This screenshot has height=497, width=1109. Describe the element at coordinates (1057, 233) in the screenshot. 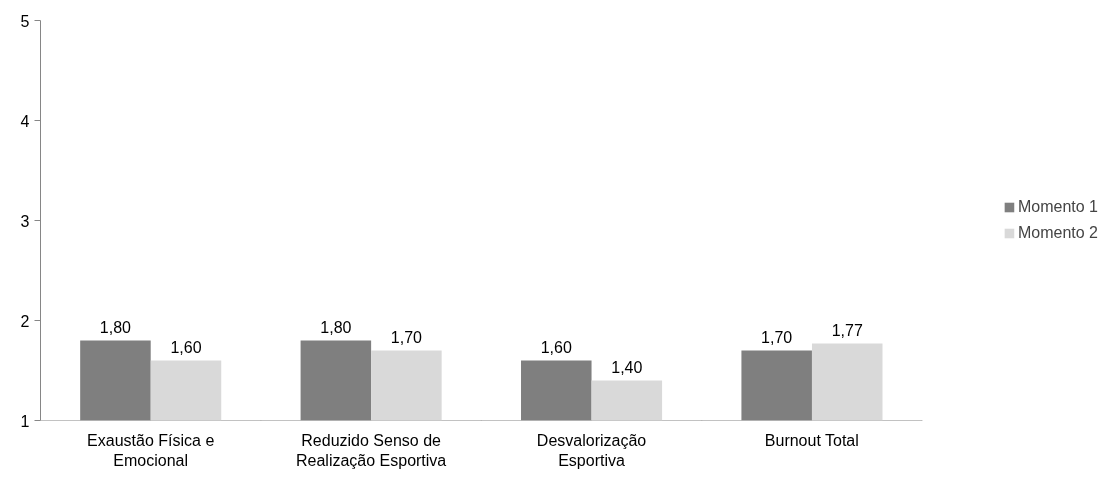

I see `legend-label: Momento 2` at that location.